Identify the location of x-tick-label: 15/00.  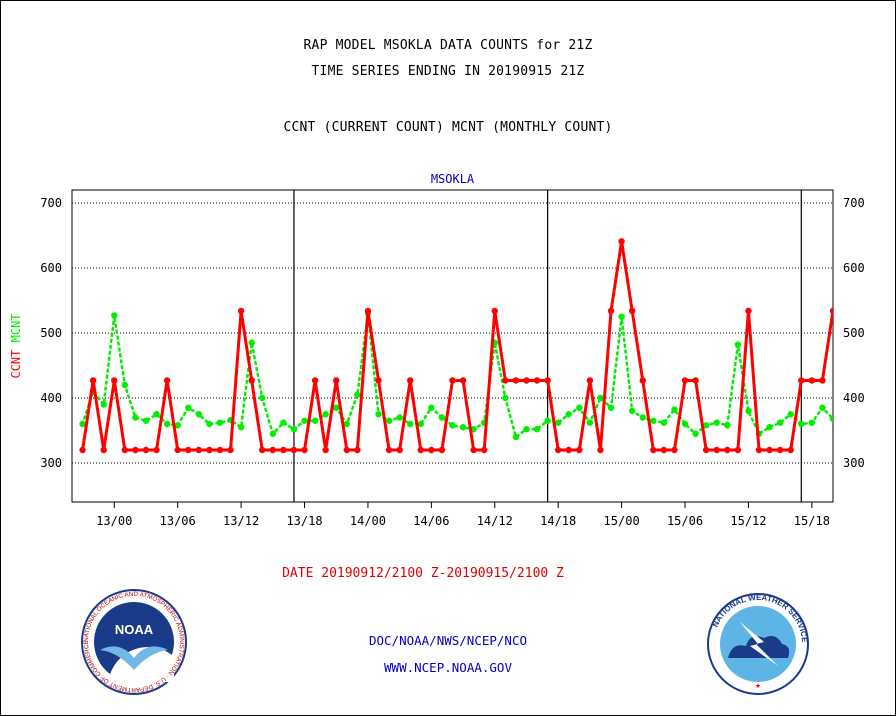
(622, 521).